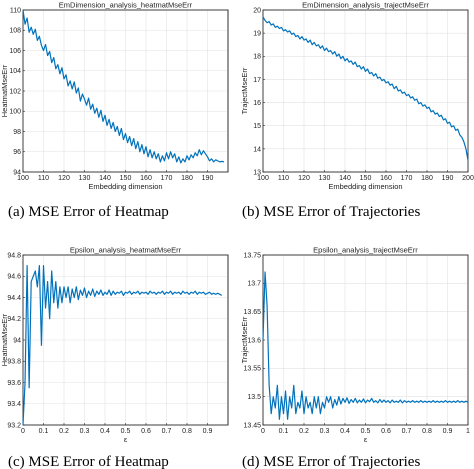 This screenshot has height=469, width=474. Describe the element at coordinates (14, 425) in the screenshot. I see `y-tick-label: 93.2` at that location.